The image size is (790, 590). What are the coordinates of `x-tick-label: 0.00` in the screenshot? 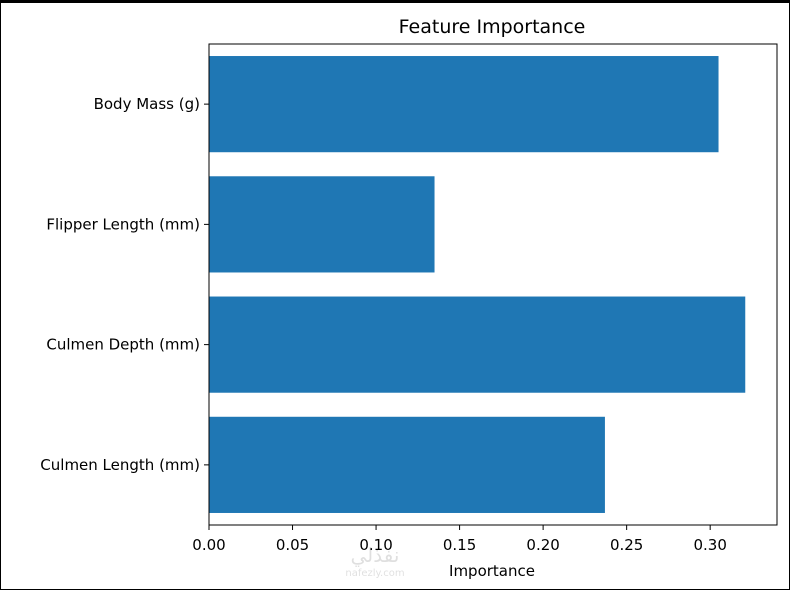 It's located at (208, 545).